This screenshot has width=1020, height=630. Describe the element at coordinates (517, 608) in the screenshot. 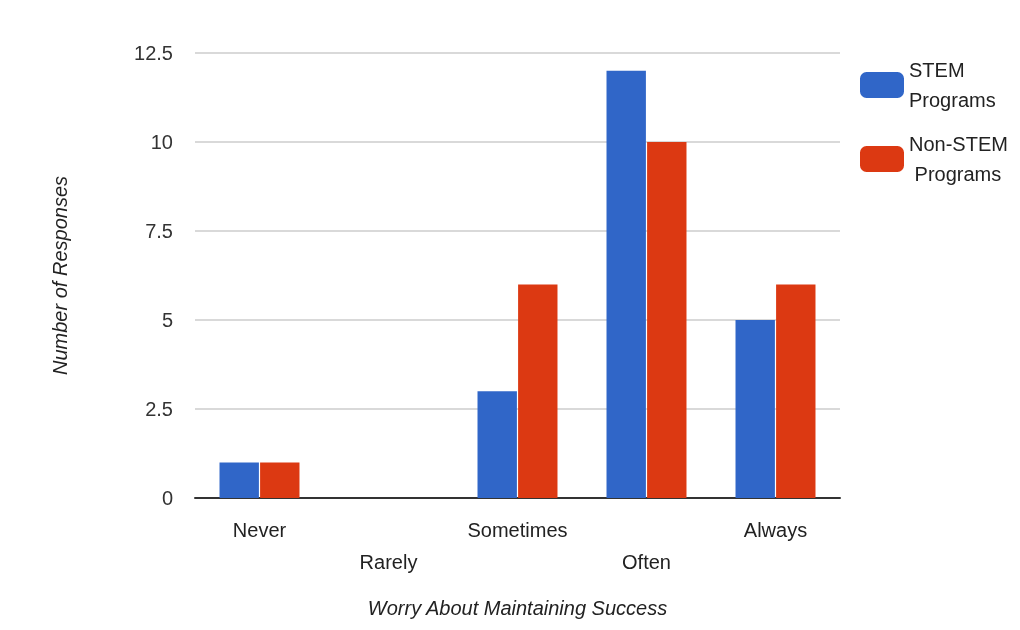

I see `x-axis-title: Worry About Maintaining Success` at that location.